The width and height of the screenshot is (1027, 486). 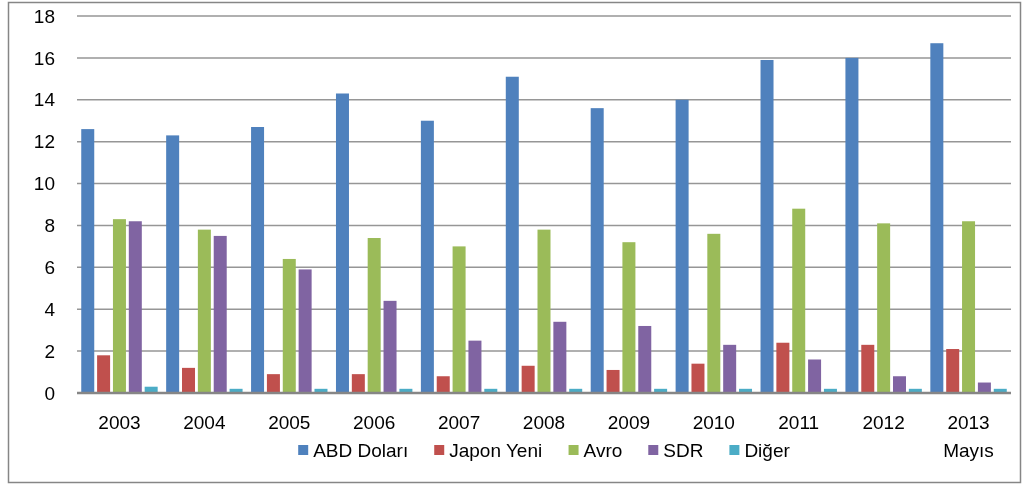 What do you see at coordinates (496, 450) in the screenshot?
I see `legend-label: Japon Yeni` at bounding box center [496, 450].